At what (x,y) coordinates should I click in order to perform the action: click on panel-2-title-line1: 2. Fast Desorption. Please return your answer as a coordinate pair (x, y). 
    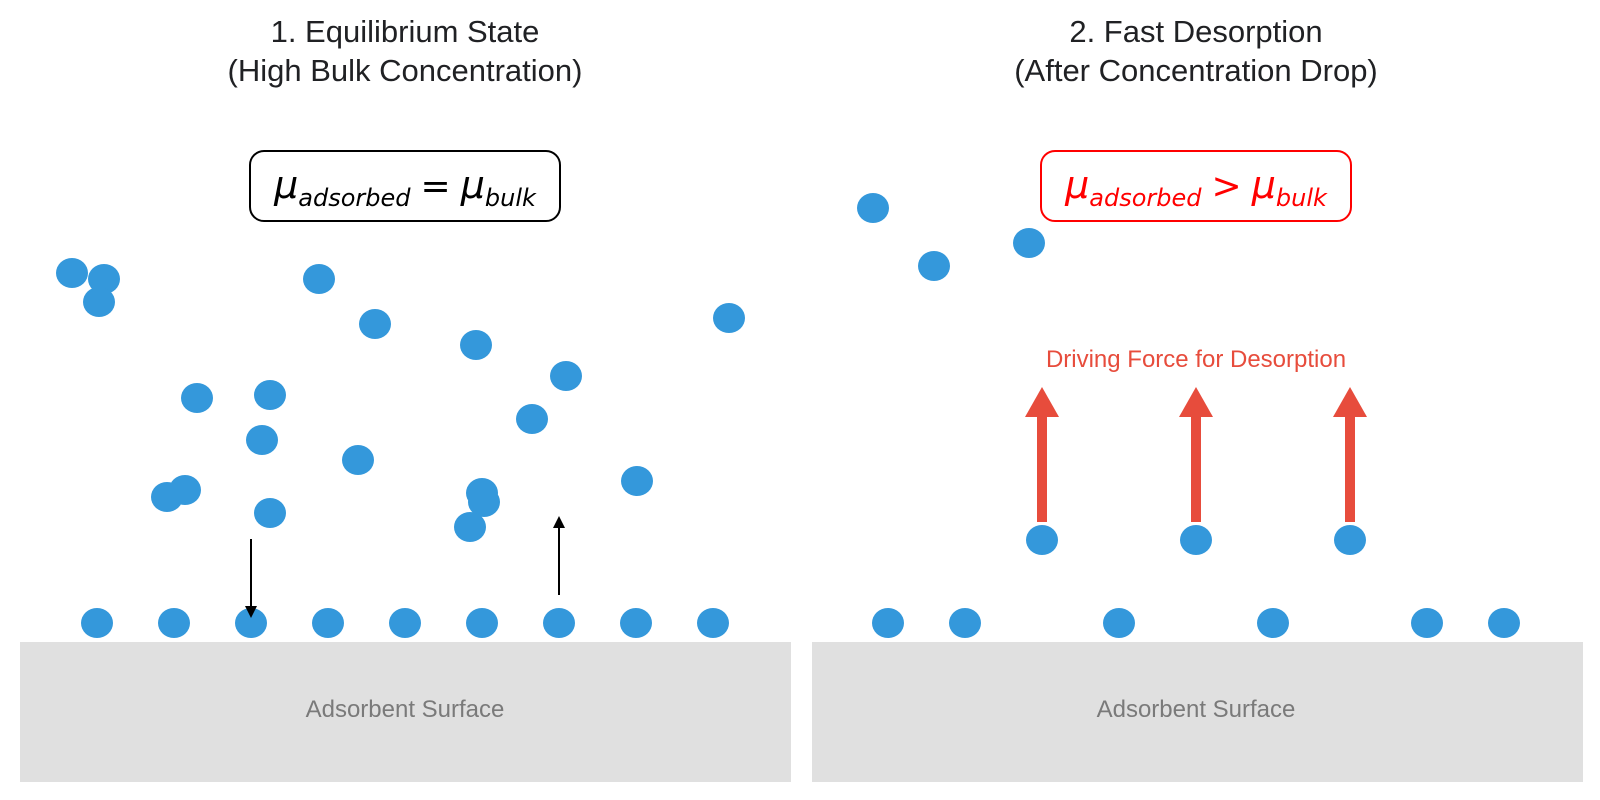
    Looking at the image, I should click on (1195, 31).